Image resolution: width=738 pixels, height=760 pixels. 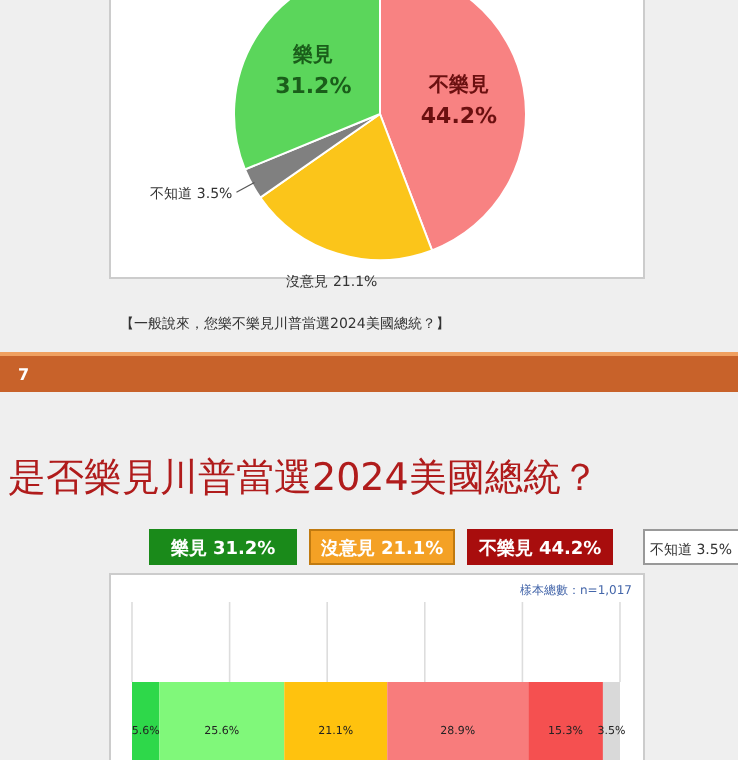 What do you see at coordinates (457, 85) in the screenshot?
I see `slice-label: 不樂見` at bounding box center [457, 85].